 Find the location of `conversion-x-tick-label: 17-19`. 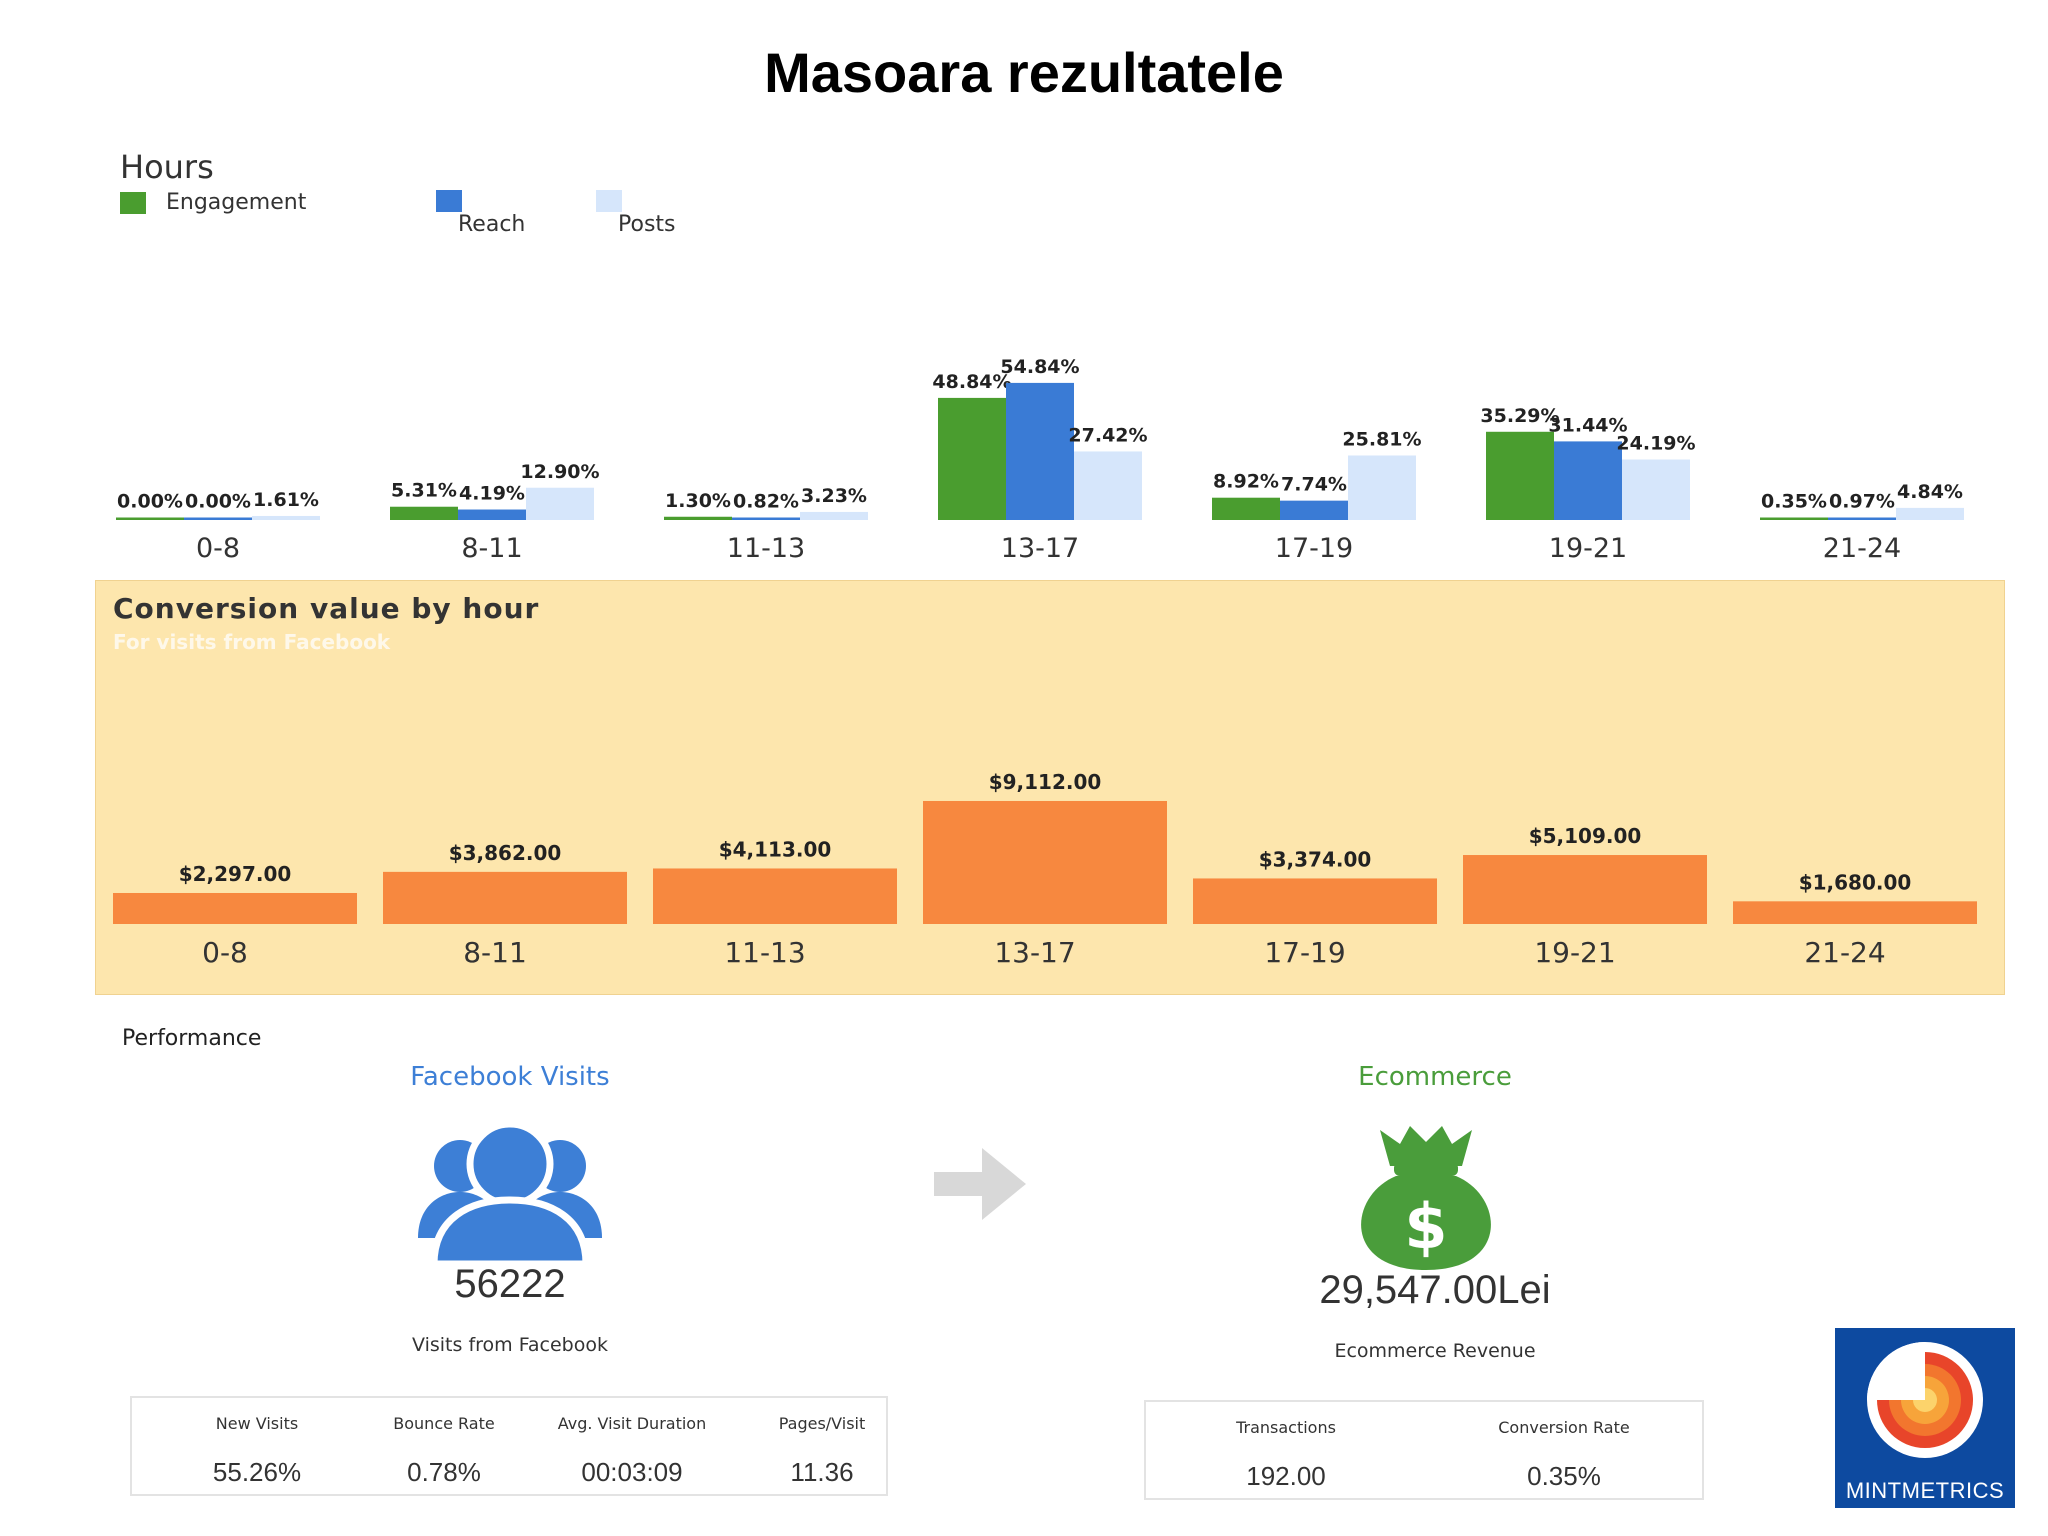

conversion-x-tick-label: 17-19 is located at coordinates (1304, 952).